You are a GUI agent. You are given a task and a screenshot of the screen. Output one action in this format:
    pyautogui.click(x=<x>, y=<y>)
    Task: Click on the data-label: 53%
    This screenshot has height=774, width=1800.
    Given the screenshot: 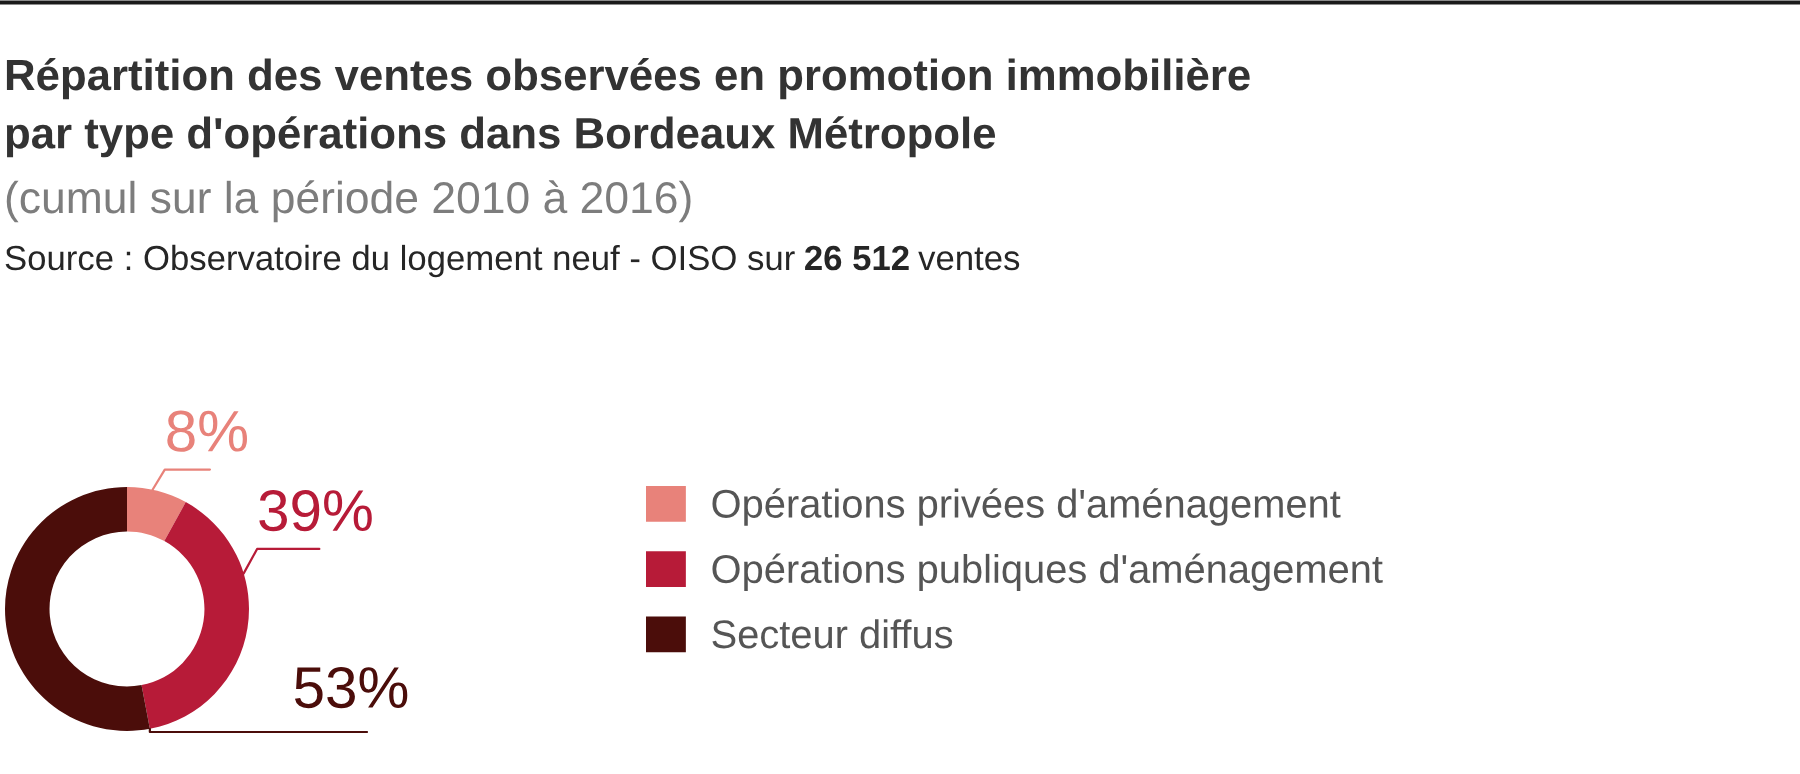 What is the action you would take?
    pyautogui.click(x=351, y=687)
    